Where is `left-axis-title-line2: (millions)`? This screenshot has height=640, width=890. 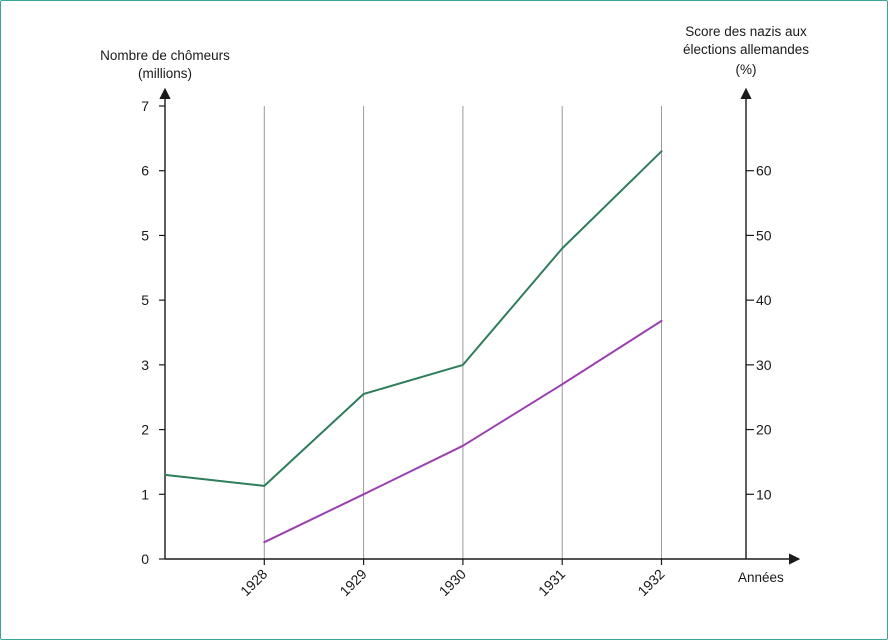
left-axis-title-line2: (millions) is located at coordinates (165, 73).